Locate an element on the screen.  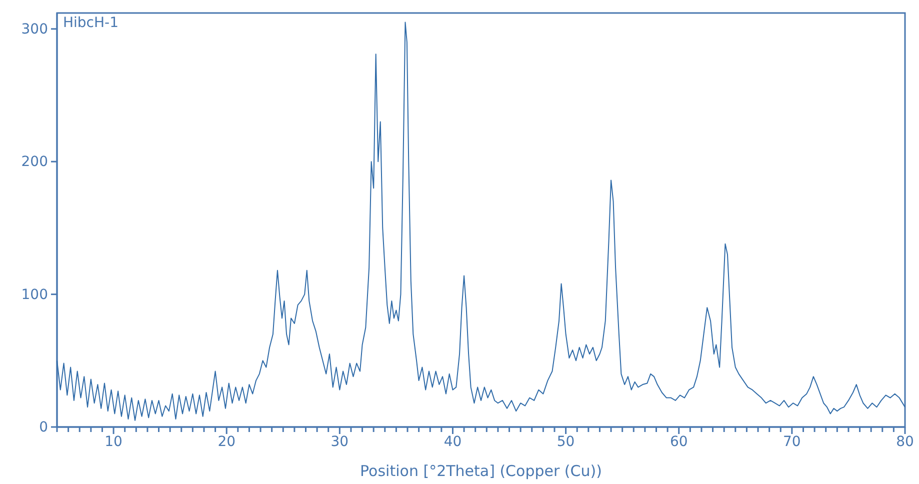
x-axis-title: Position [°2Theta] (Copper (Cu)) is located at coordinates (481, 471).